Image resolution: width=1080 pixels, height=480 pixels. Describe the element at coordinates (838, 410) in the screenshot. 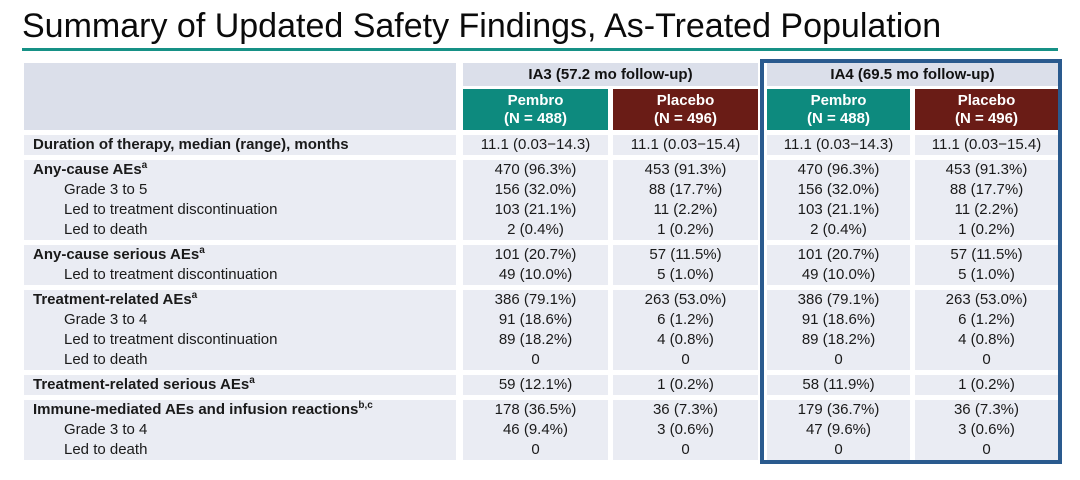

I see `value-cell-ia4-pembro: 179 (36.7%)` at that location.